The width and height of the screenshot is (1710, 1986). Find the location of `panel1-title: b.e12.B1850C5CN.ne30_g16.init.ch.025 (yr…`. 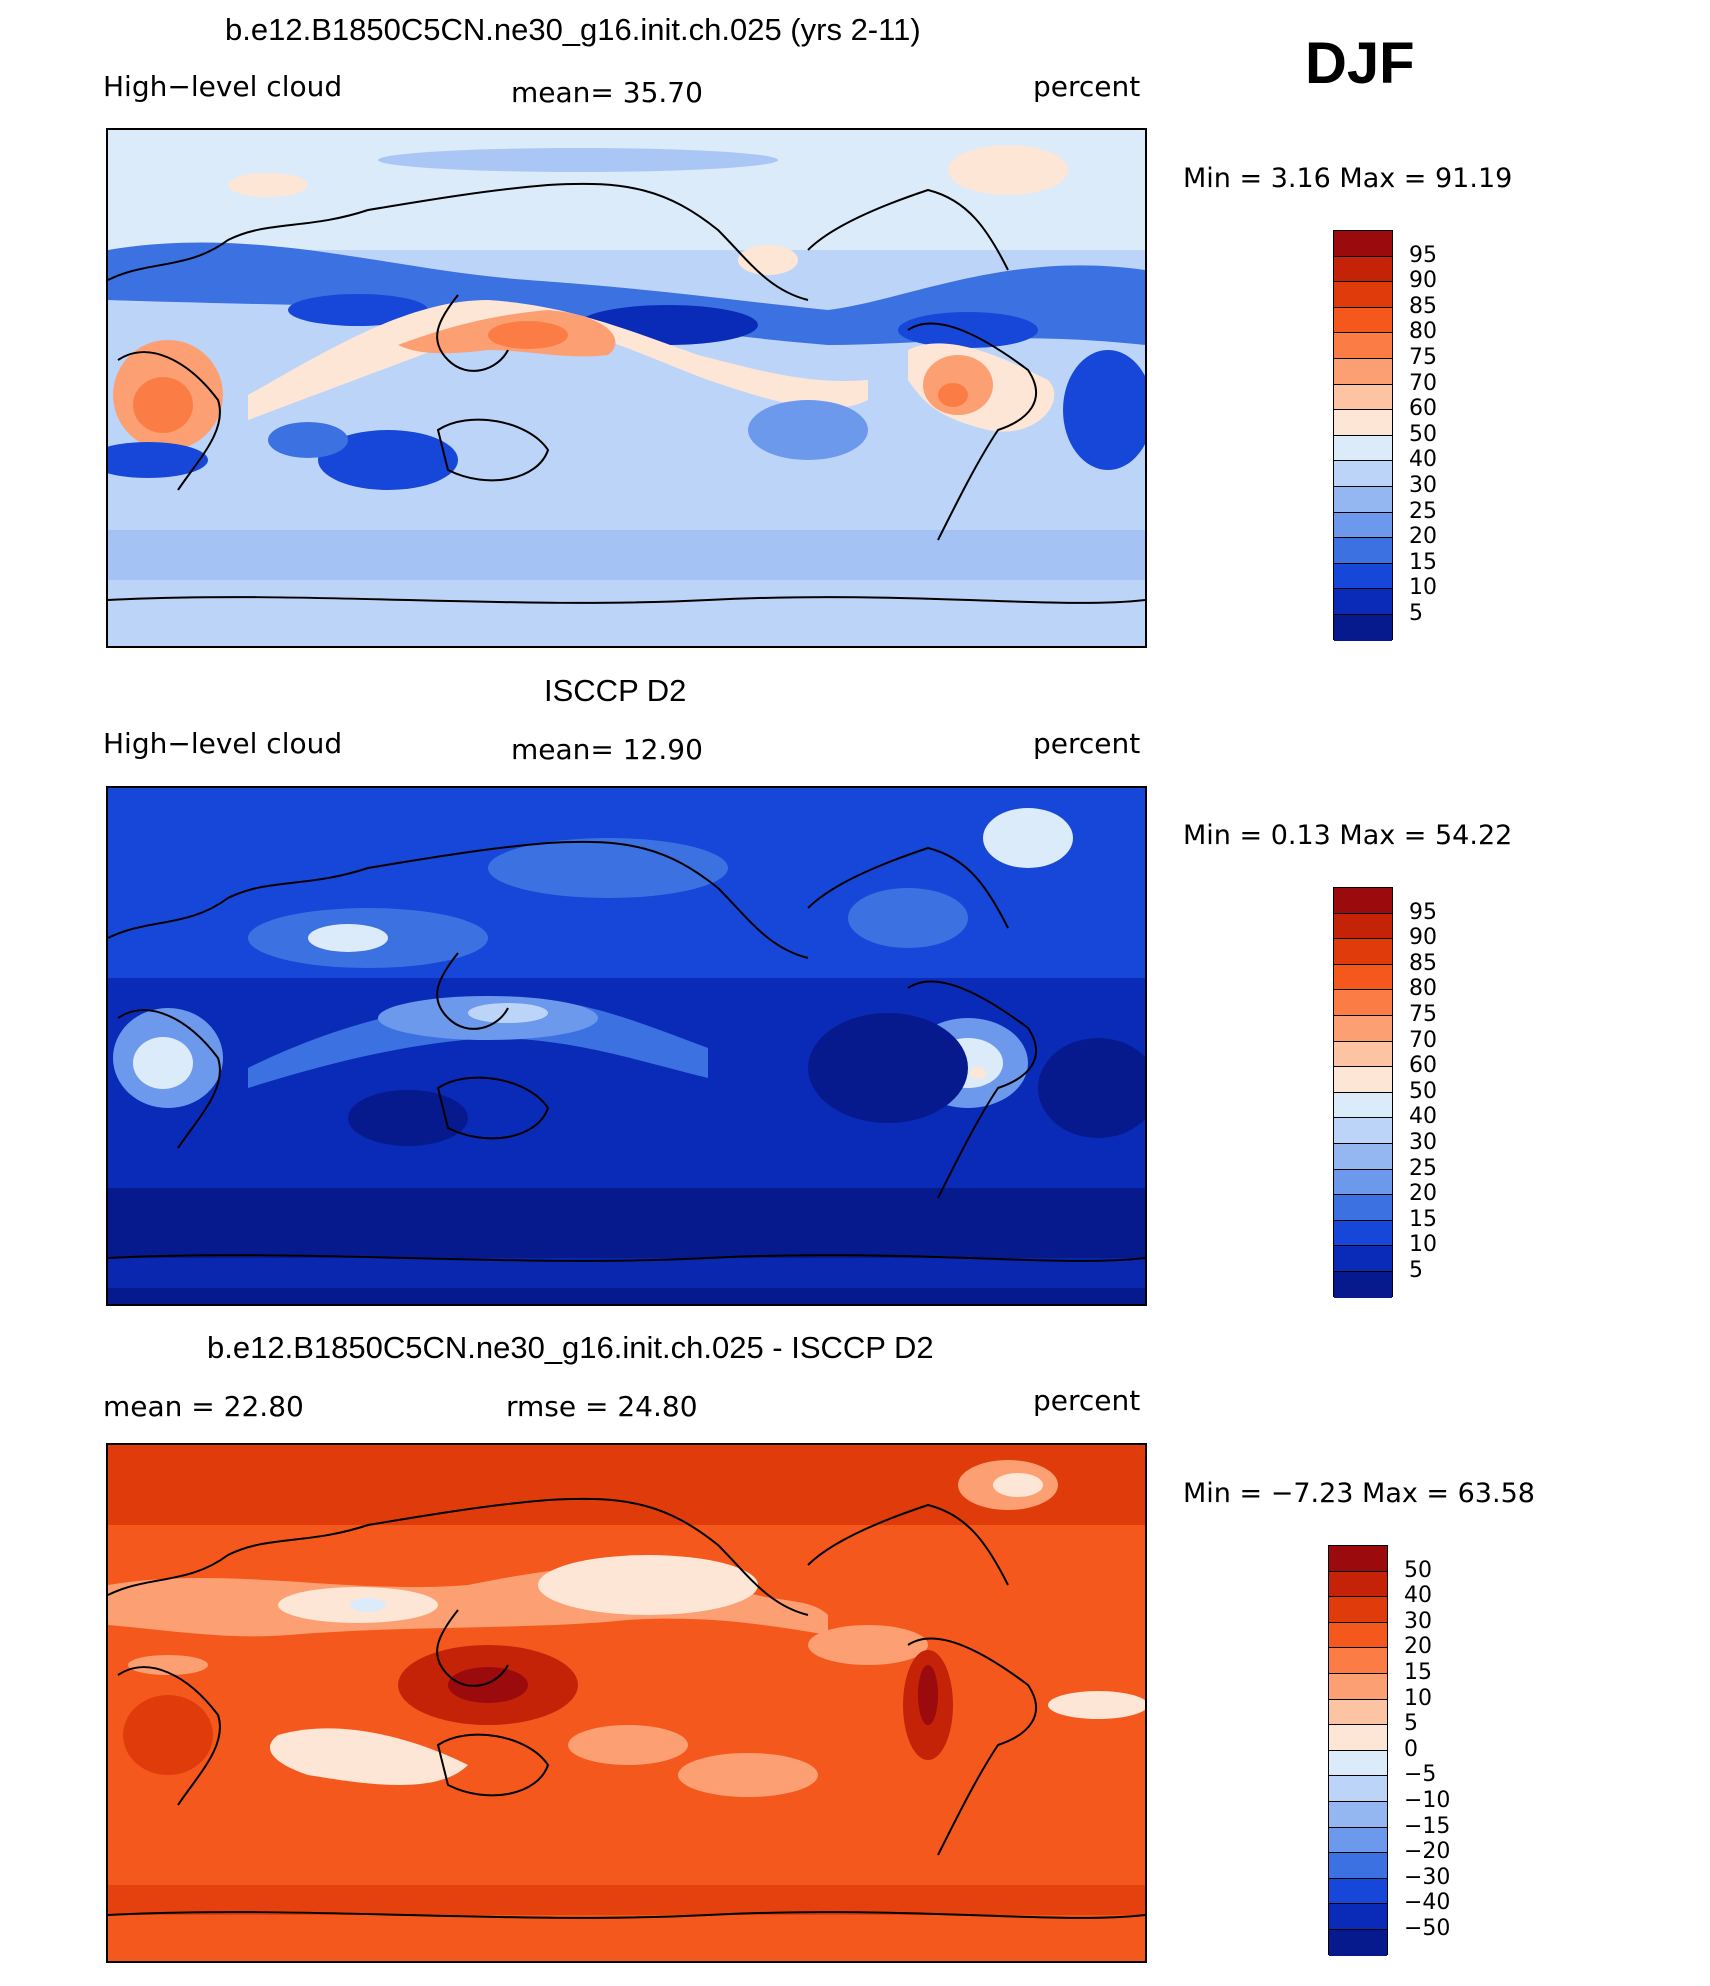

panel1-title: b.e12.B1850C5CN.ne30_g16.init.ch.025 (yr… is located at coordinates (573, 29).